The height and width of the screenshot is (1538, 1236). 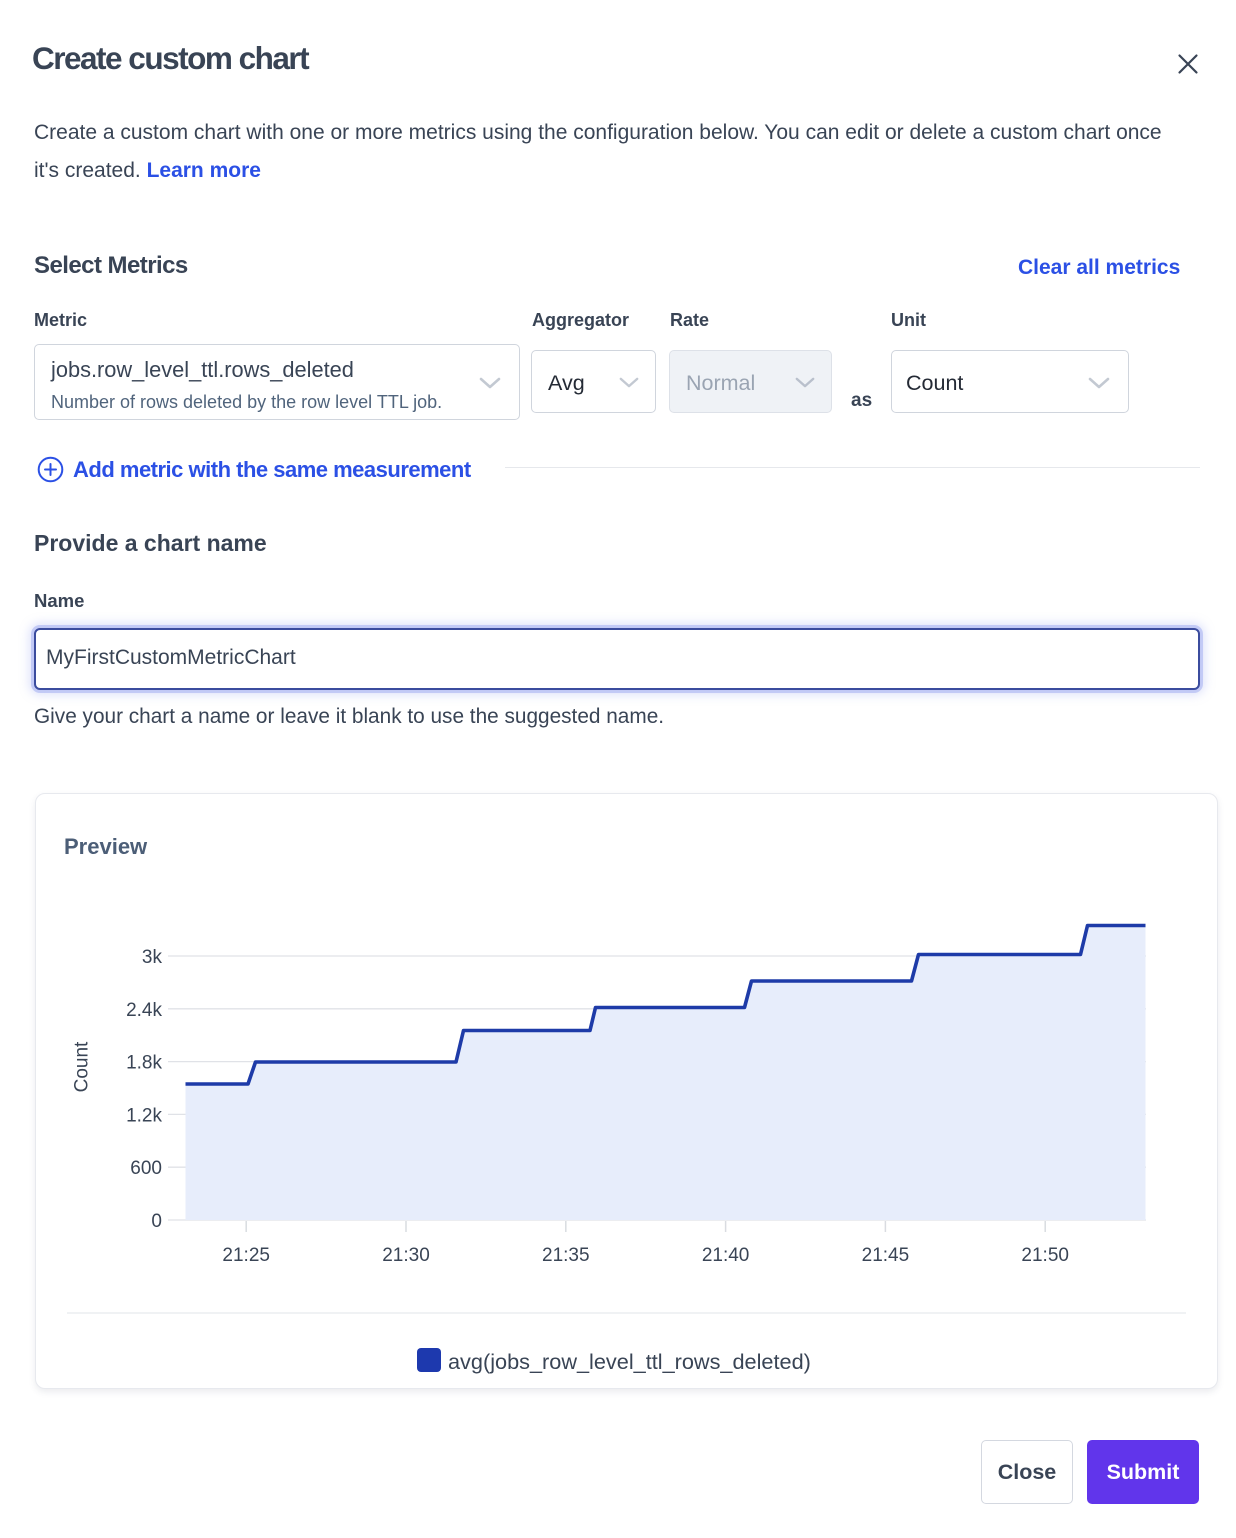 I want to click on svg-text: 21:30, so click(x=406, y=1255).